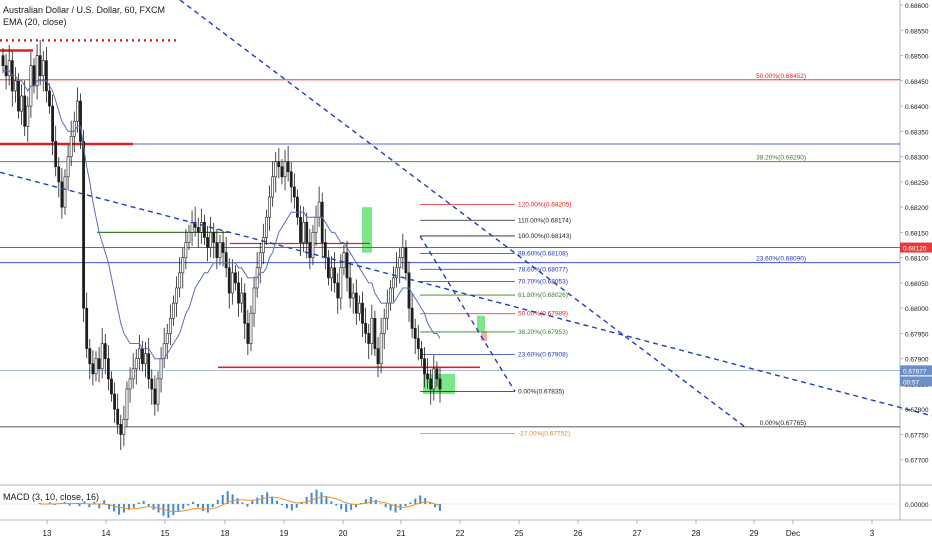  I want to click on ema-legend: EMA (20, close), so click(35, 22).